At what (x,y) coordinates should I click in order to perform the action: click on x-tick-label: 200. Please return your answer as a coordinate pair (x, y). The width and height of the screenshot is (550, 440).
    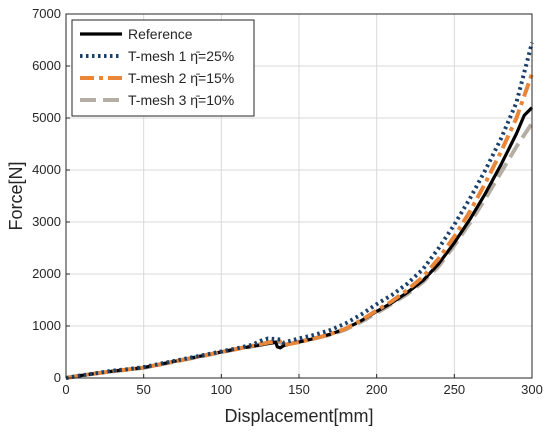
    Looking at the image, I should click on (377, 389).